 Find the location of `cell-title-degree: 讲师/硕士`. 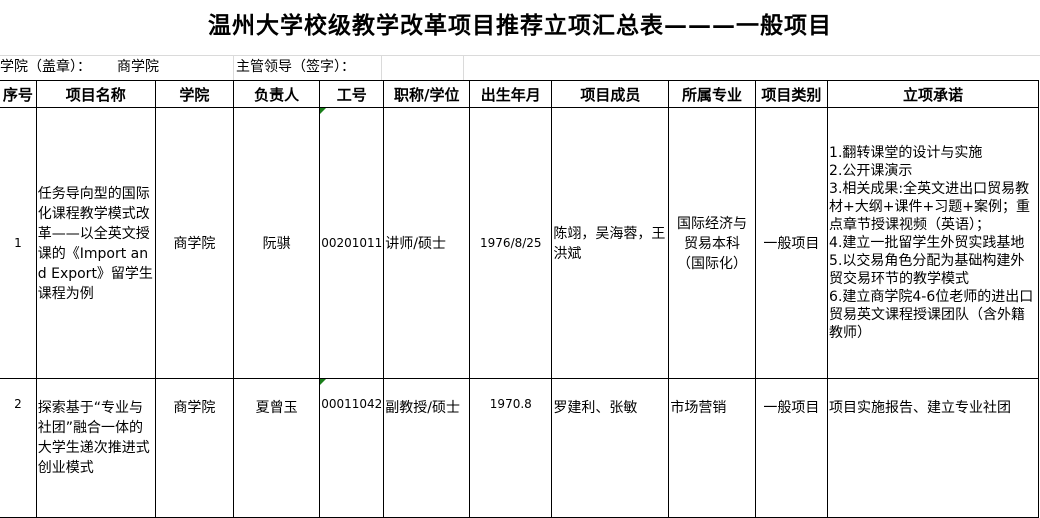

cell-title-degree: 讲师/硕士 is located at coordinates (427, 243).